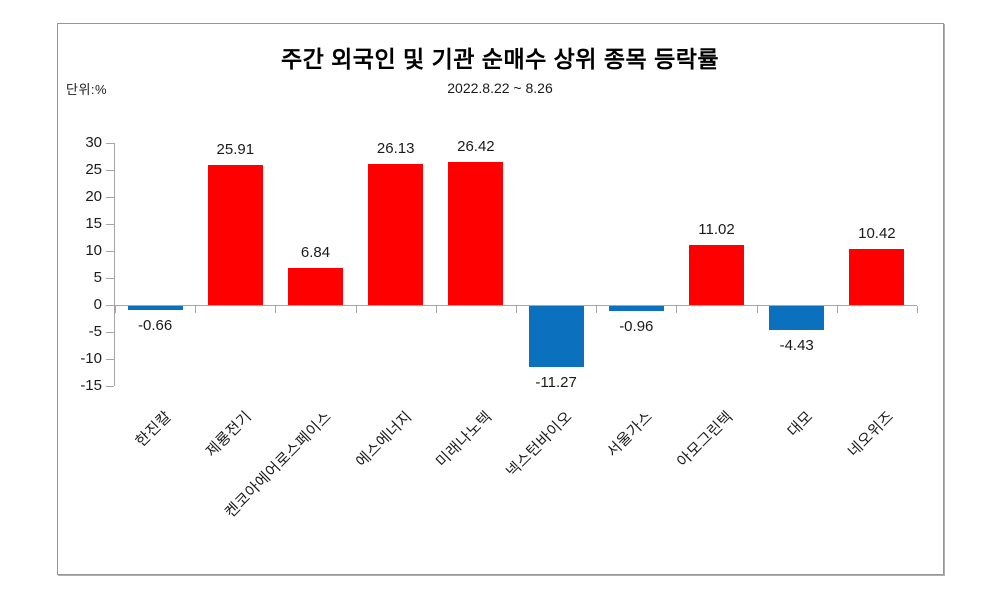  I want to click on y-tick-label: 10, so click(93, 250).